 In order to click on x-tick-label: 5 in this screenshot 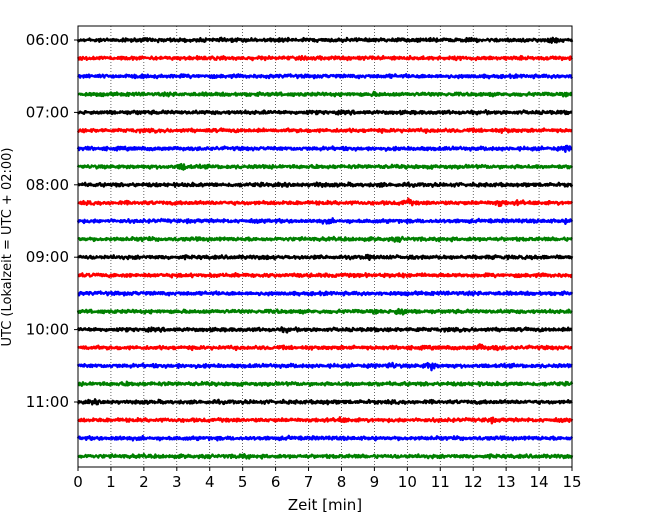, I will do `click(243, 482)`.